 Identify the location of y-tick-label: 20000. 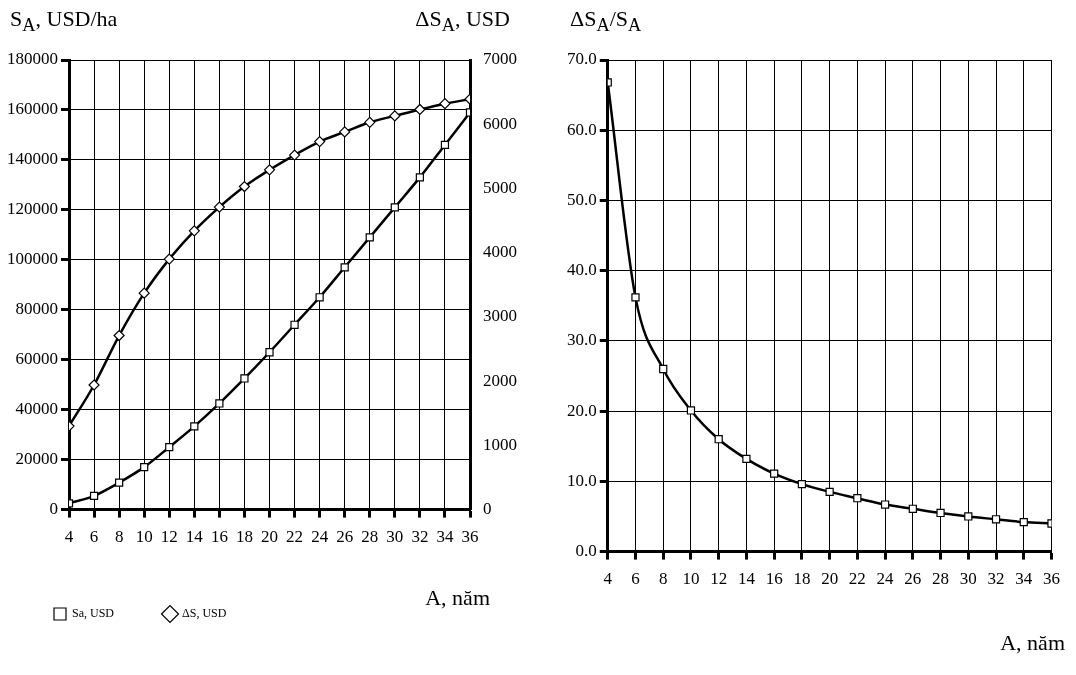
(36, 459).